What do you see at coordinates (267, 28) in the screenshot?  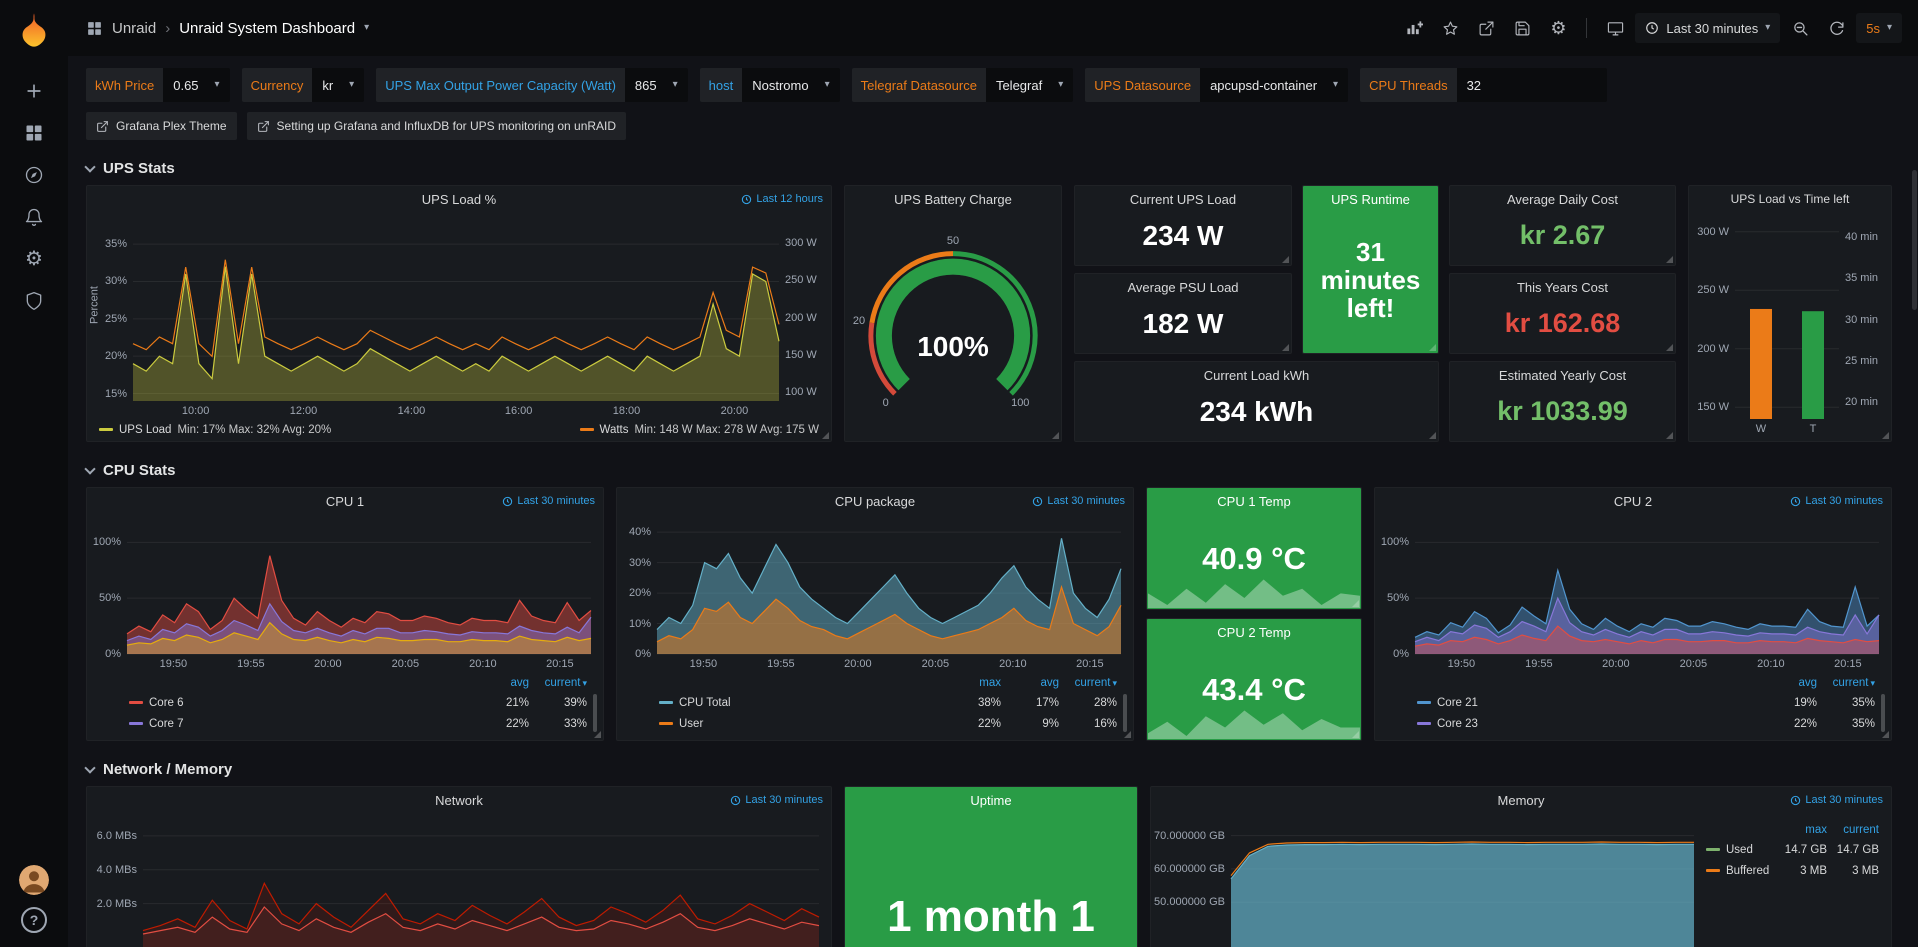 I see `breadcrumb-dashboard-title: Unraid System Dashboard` at bounding box center [267, 28].